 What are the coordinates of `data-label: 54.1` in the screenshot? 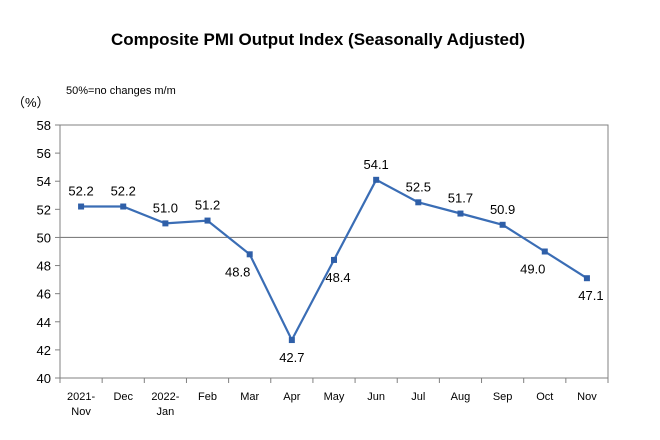 It's located at (375, 164).